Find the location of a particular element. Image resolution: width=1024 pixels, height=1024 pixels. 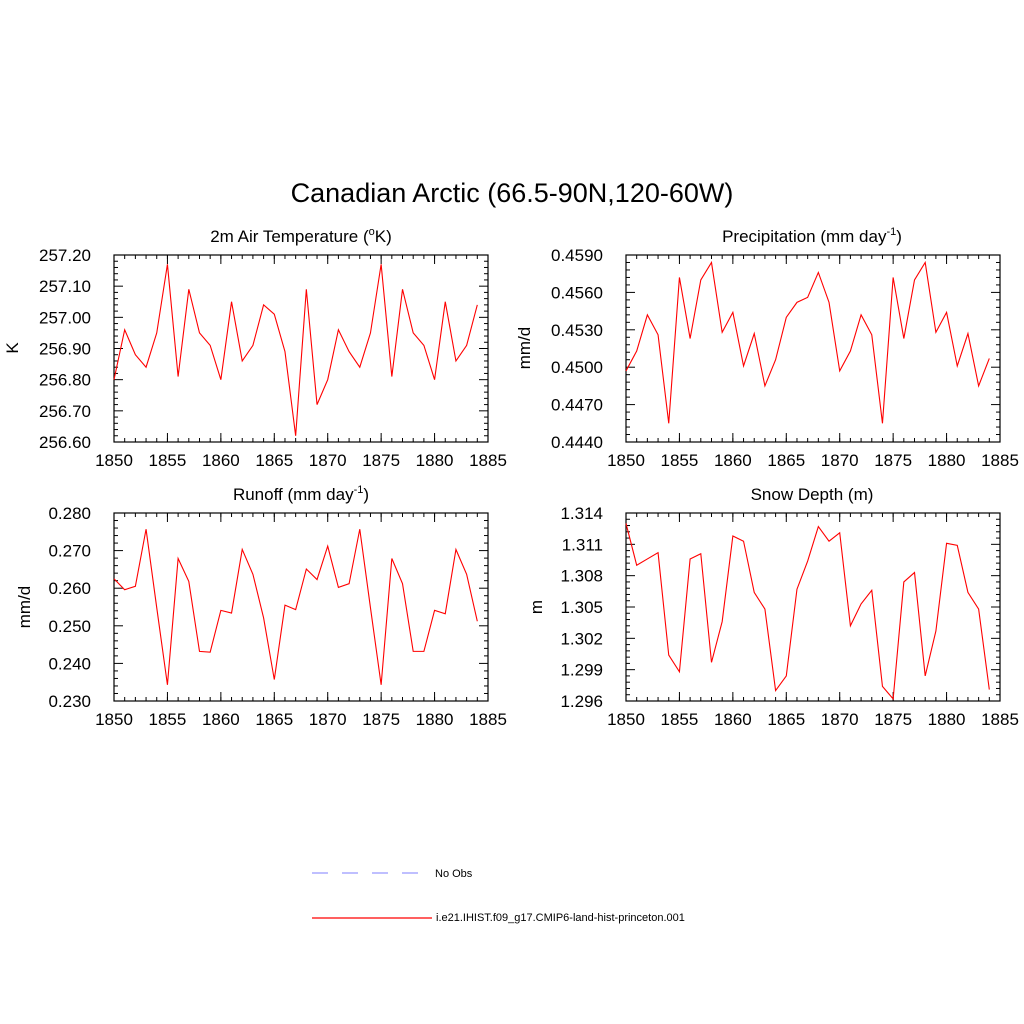

panel-3-title-rest: ) is located at coordinates (366, 494).